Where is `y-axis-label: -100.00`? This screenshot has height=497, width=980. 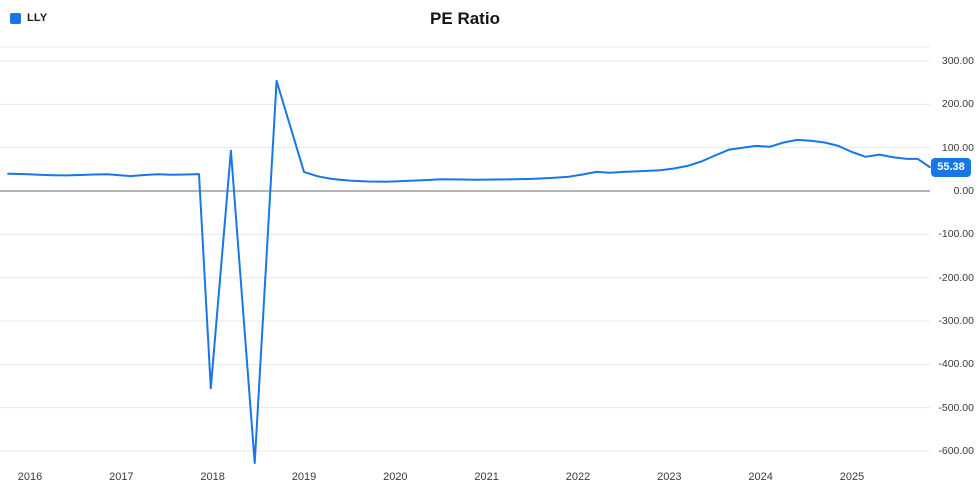 y-axis-label: -100.00 is located at coordinates (956, 234).